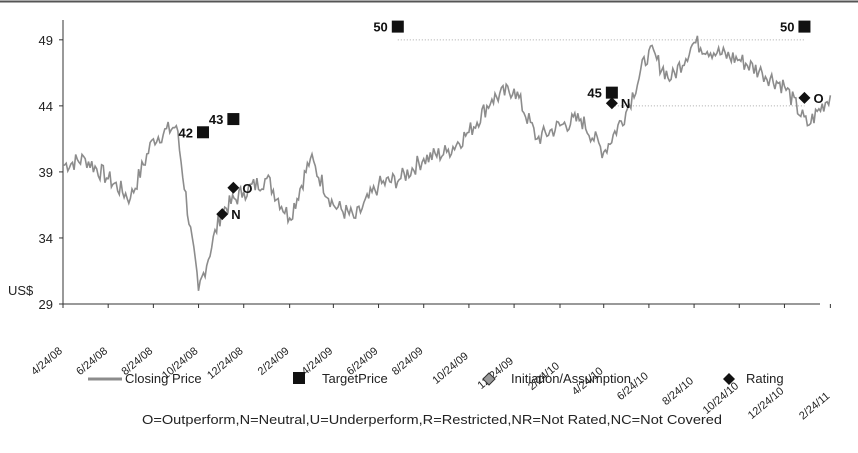 The height and width of the screenshot is (453, 858). What do you see at coordinates (21, 290) in the screenshot?
I see `y-axis-label: US$` at bounding box center [21, 290].